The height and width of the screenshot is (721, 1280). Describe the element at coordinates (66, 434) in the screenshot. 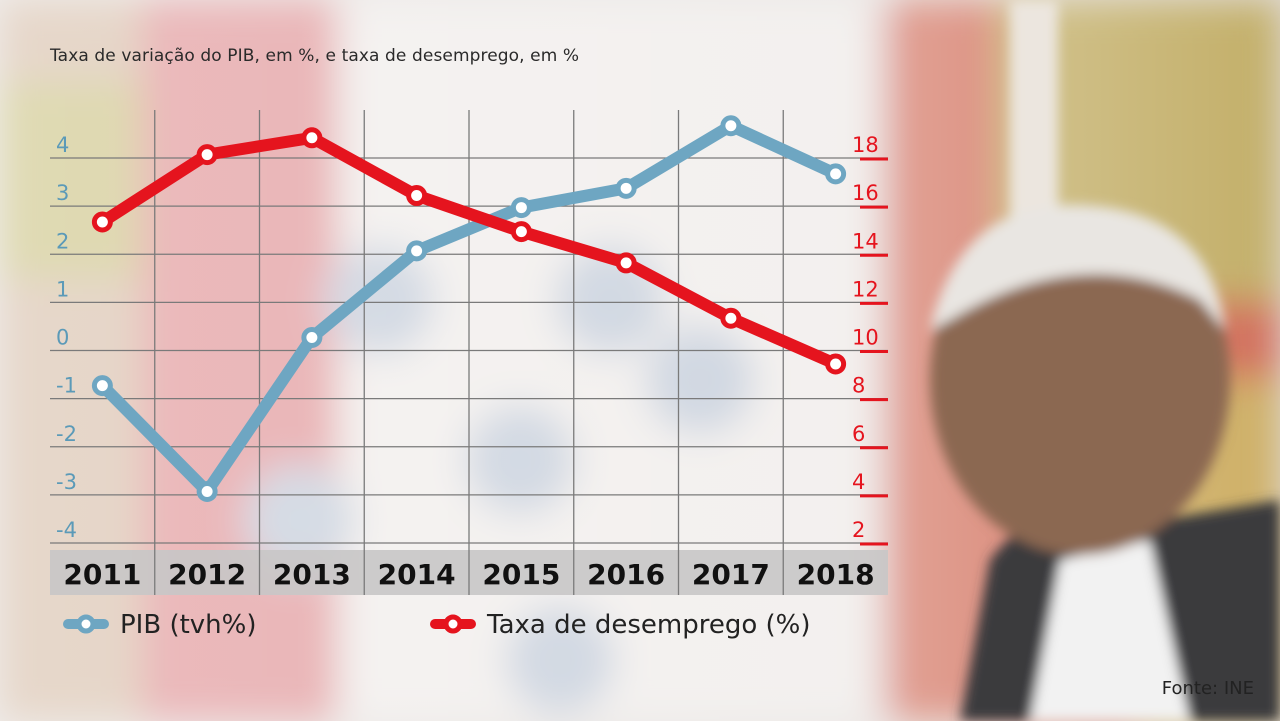

I see `y-left-tick-label: -2` at that location.